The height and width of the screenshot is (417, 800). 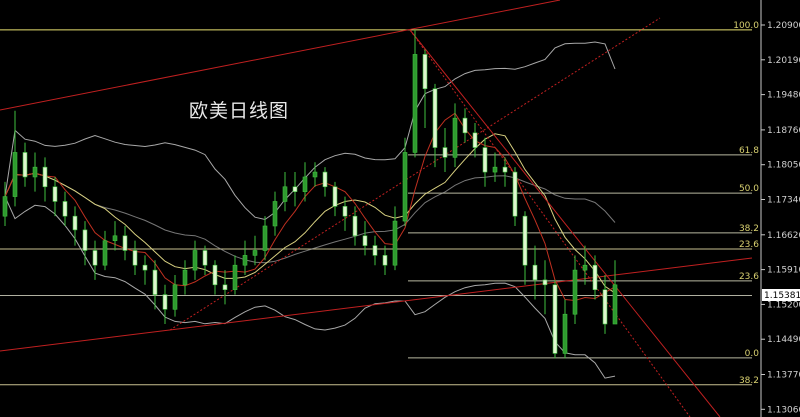 What do you see at coordinates (783, 201) in the screenshot?
I see `tick-label: 1.17340` at bounding box center [783, 201].